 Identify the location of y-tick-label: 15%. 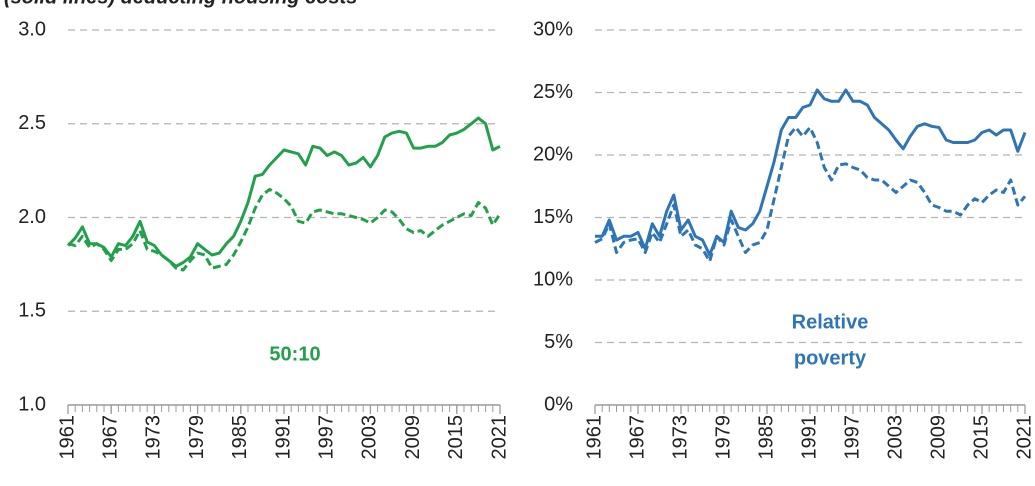
(553, 217).